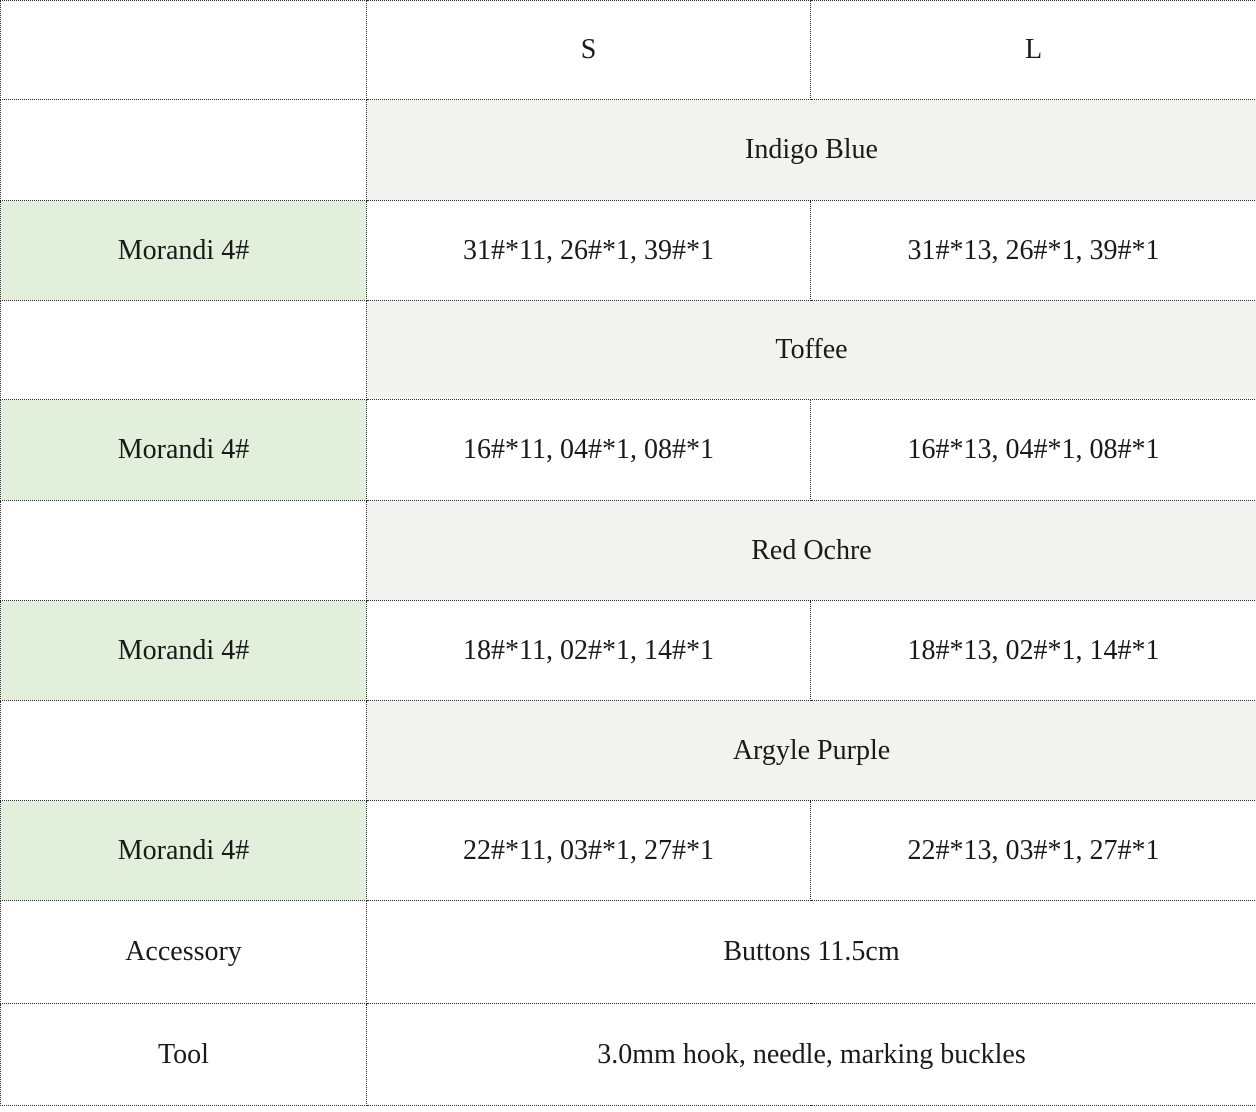 The height and width of the screenshot is (1112, 1256). What do you see at coordinates (1033, 650) in the screenshot?
I see `l-quantity-cell: 18#*13, 02#*1, 14#*1` at bounding box center [1033, 650].